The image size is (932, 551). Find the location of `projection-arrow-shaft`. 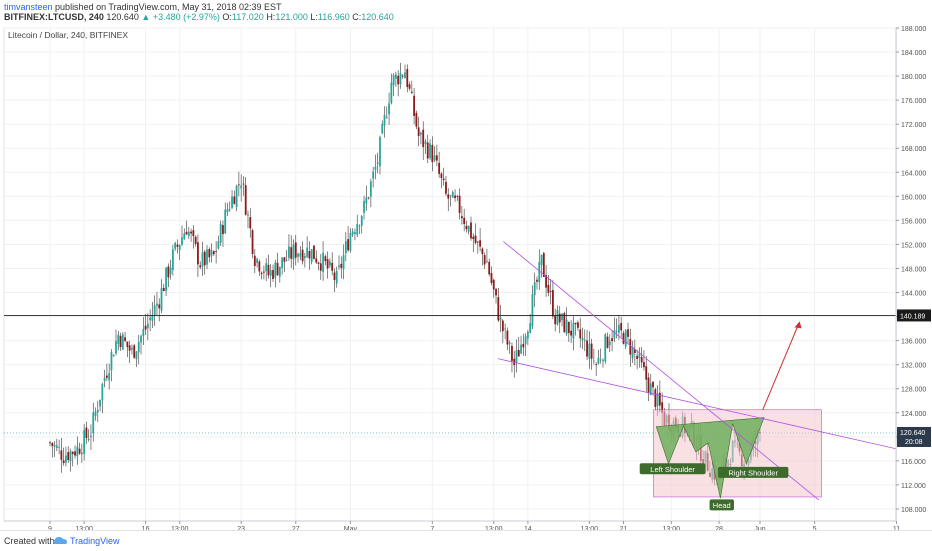

projection-arrow-shaft is located at coordinates (780, 367).